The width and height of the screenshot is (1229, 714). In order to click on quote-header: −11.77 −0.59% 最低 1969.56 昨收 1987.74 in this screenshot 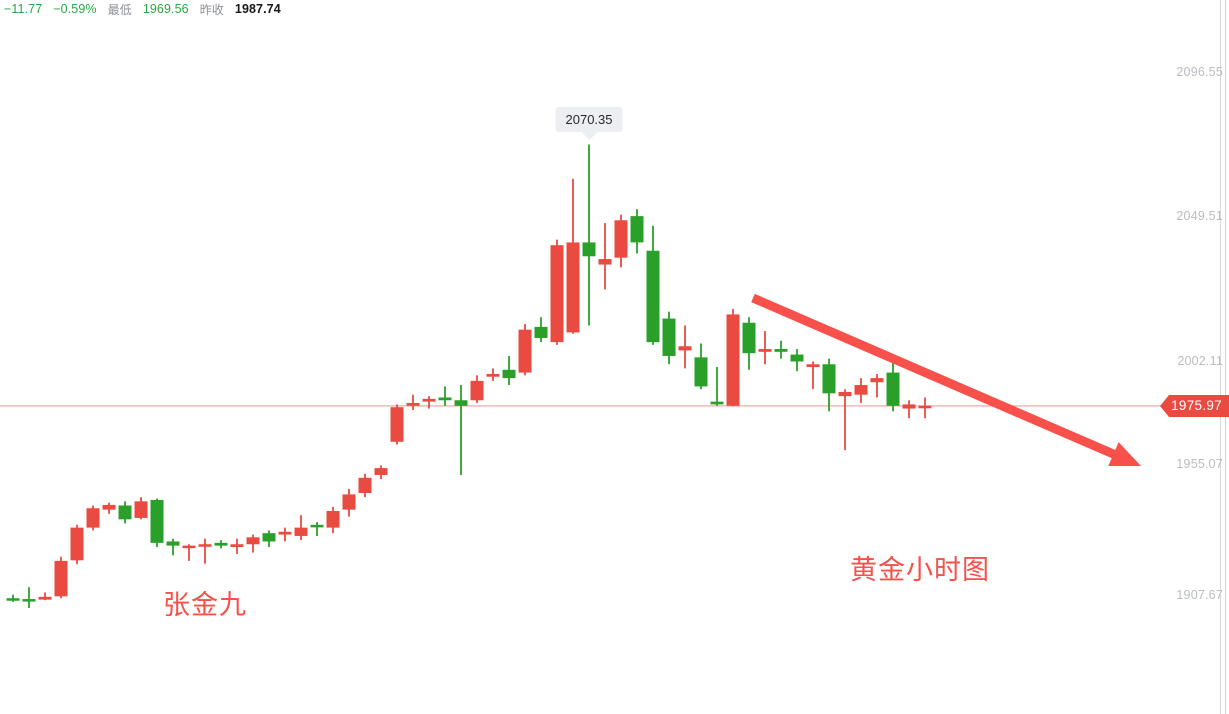, I will do `click(146, 9)`.